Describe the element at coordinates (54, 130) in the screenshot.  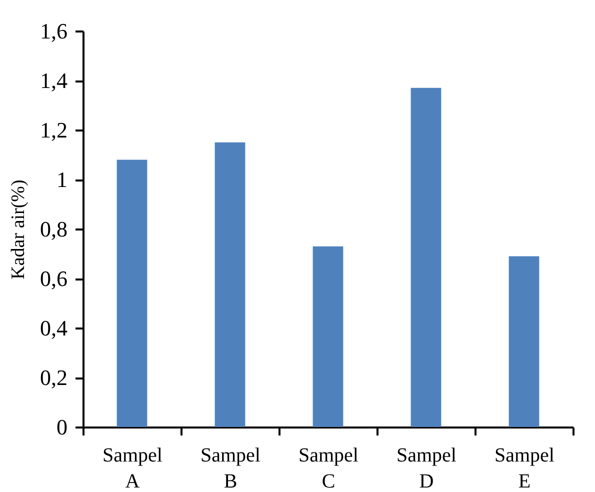
I see `y-tick-label: 1,2` at that location.